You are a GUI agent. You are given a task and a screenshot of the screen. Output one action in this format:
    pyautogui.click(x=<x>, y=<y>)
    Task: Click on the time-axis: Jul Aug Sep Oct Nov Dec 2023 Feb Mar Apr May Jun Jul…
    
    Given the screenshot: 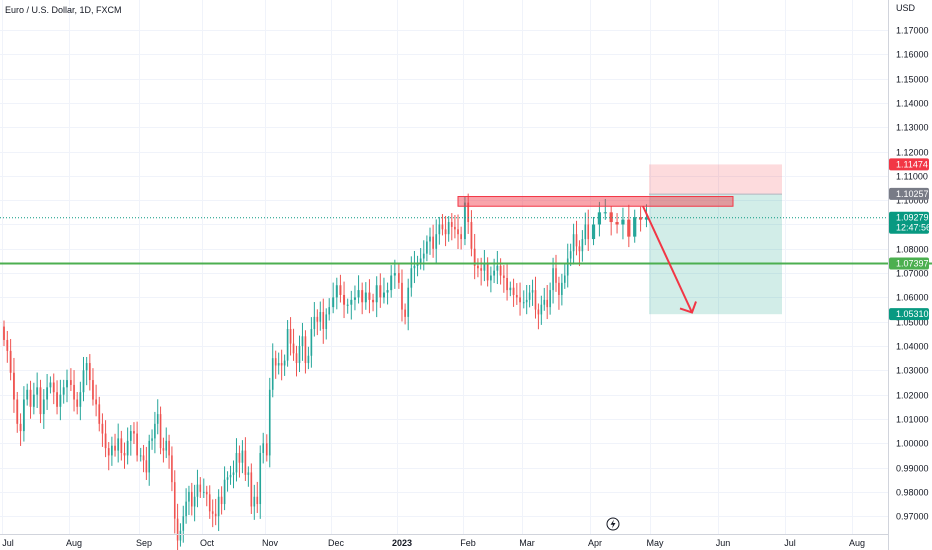 What is the action you would take?
    pyautogui.click(x=433, y=543)
    